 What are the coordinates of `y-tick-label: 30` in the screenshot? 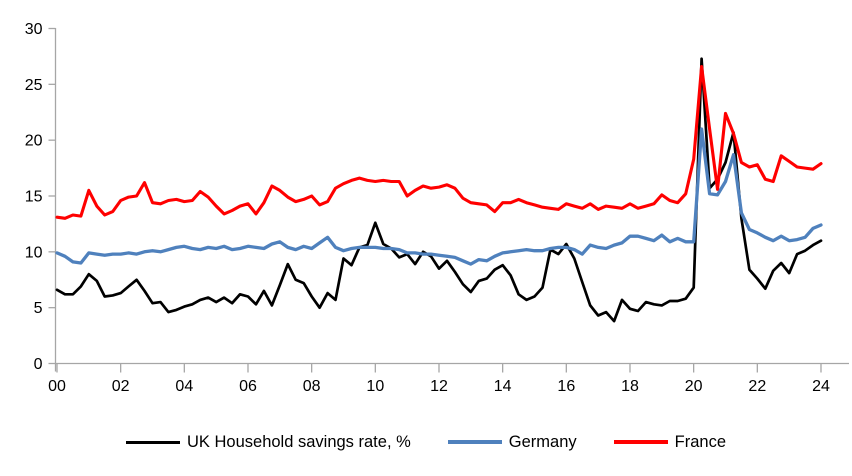 It's located at (34, 29).